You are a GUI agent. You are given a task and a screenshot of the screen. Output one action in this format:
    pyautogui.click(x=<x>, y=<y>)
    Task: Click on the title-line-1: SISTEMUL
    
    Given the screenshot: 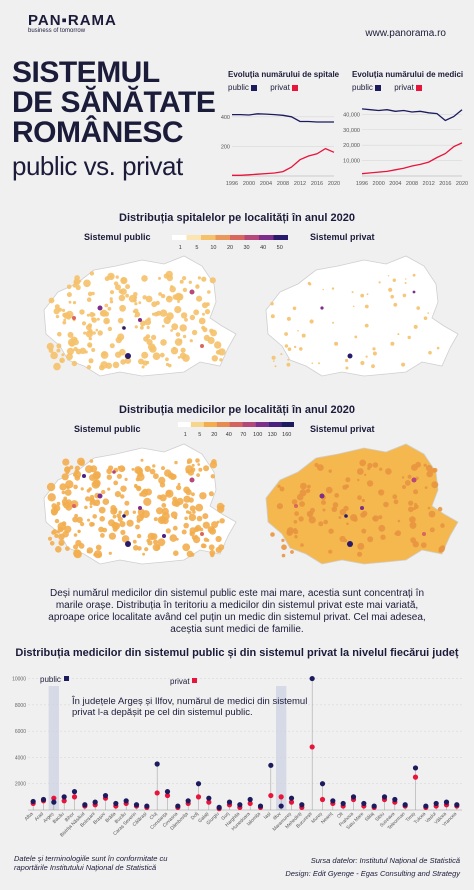 What is the action you would take?
    pyautogui.click(x=86, y=72)
    